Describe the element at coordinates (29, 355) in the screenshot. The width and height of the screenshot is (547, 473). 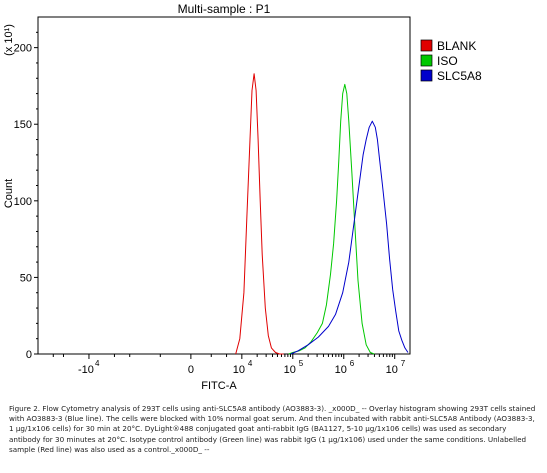
I see `y-tick-label: 0` at that location.